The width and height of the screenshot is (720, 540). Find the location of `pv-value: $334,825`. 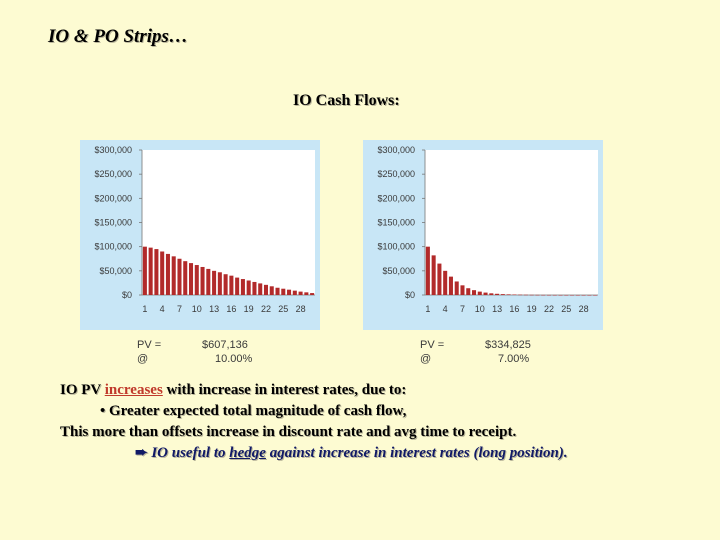

pv-value: $334,825 is located at coordinates (508, 345).